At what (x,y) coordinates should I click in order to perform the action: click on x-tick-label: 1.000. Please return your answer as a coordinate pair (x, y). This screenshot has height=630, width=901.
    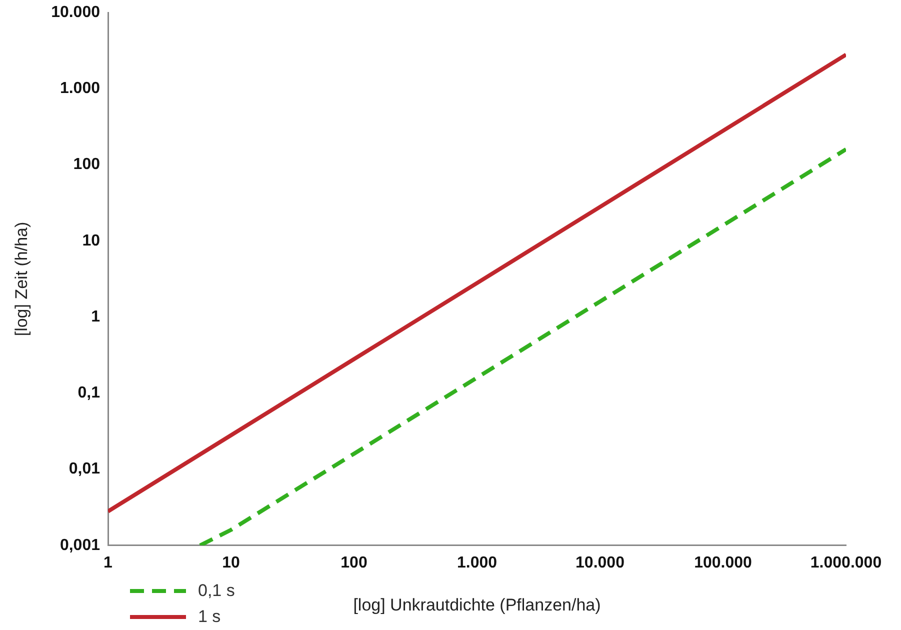
    Looking at the image, I should click on (477, 563).